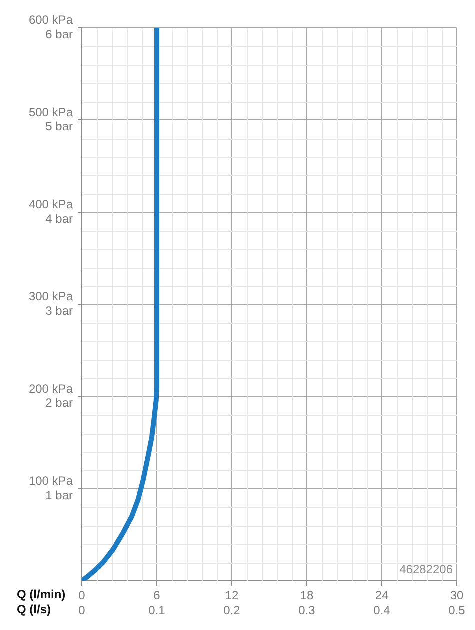 Image resolution: width=475 pixels, height=630 pixels. What do you see at coordinates (457, 611) in the screenshot?
I see `x2-tick-label: 0.5` at bounding box center [457, 611].